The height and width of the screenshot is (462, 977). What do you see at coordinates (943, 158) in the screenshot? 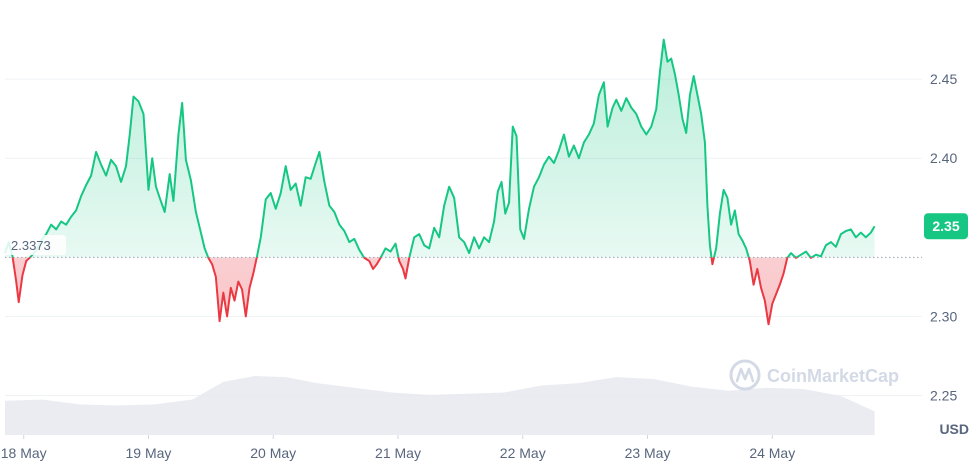
I see `y-tick-label: 2.40` at bounding box center [943, 158].